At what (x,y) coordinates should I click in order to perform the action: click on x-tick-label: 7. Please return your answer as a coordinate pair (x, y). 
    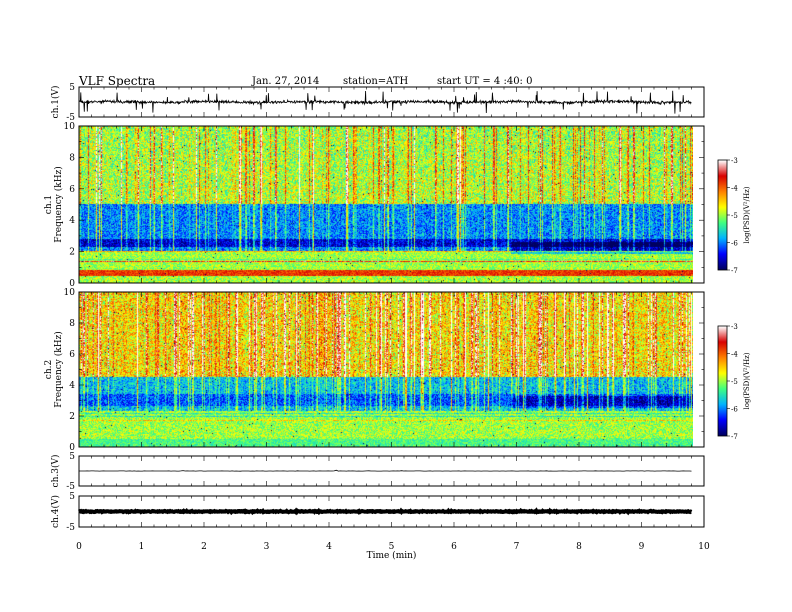
    Looking at the image, I should click on (517, 547).